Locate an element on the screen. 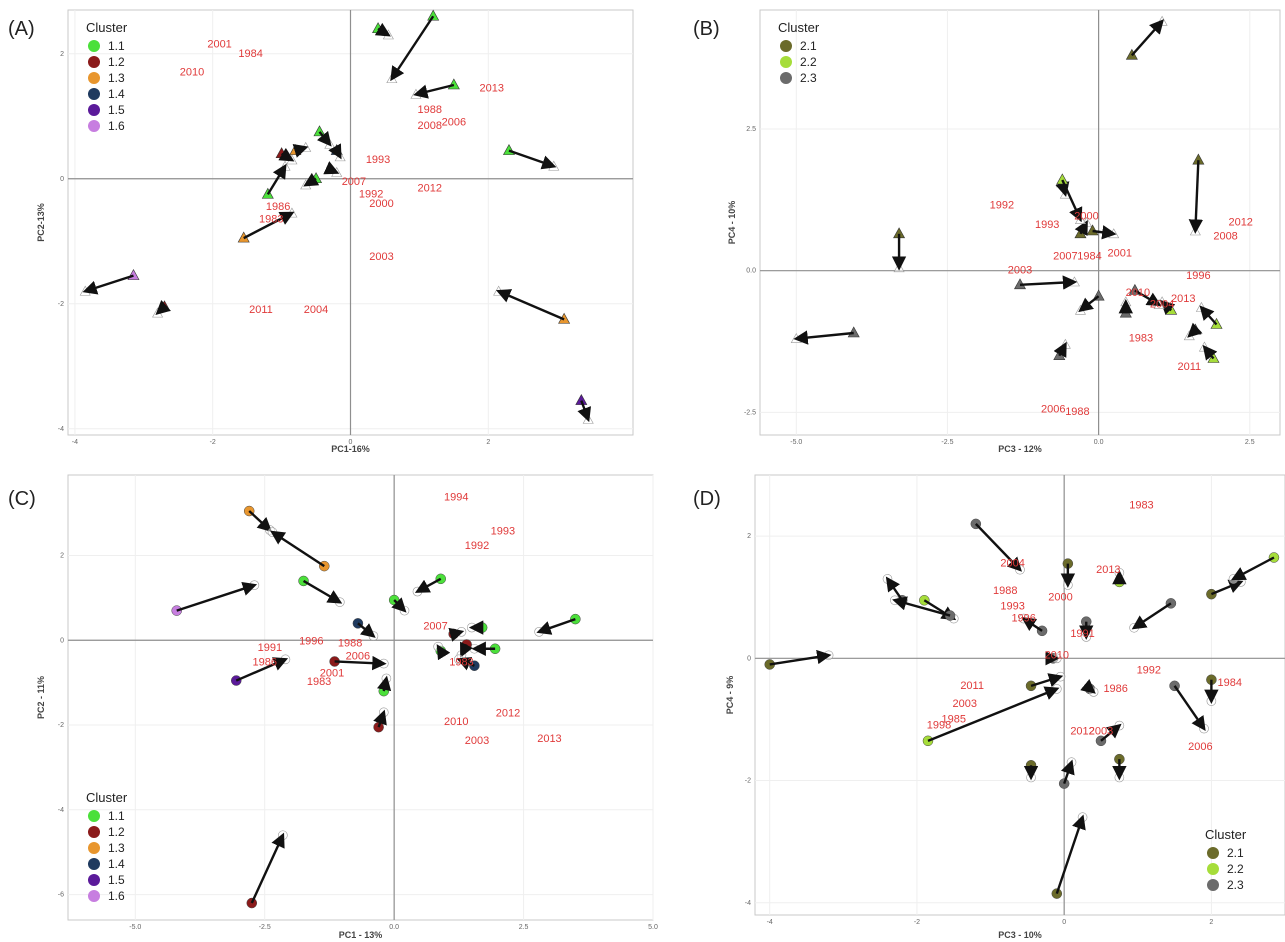  panel-label: (C) is located at coordinates (22, 499).